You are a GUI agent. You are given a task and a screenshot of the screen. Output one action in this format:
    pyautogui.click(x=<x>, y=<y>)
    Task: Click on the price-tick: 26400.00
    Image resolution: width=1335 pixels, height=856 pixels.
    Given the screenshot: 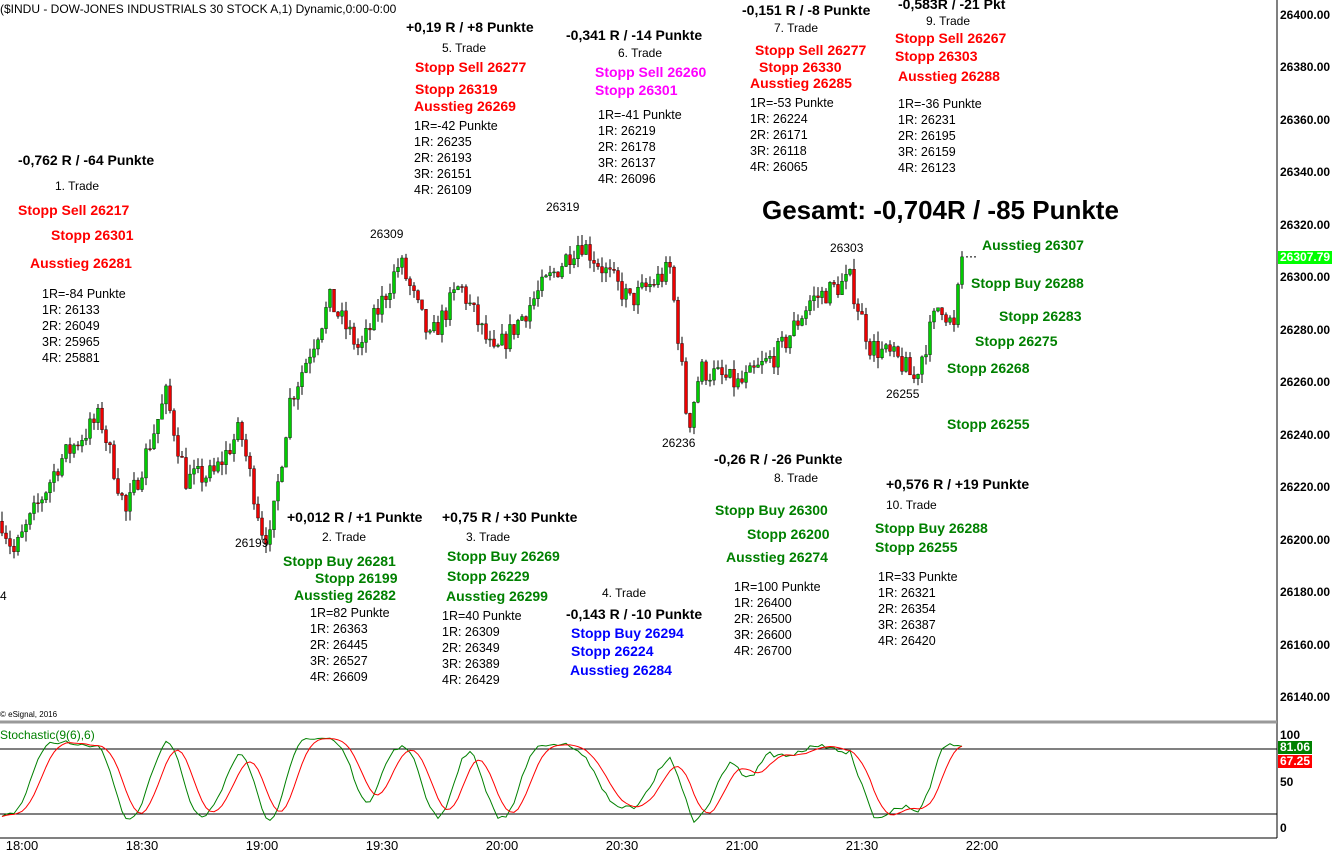 What is the action you would take?
    pyautogui.click(x=1305, y=15)
    